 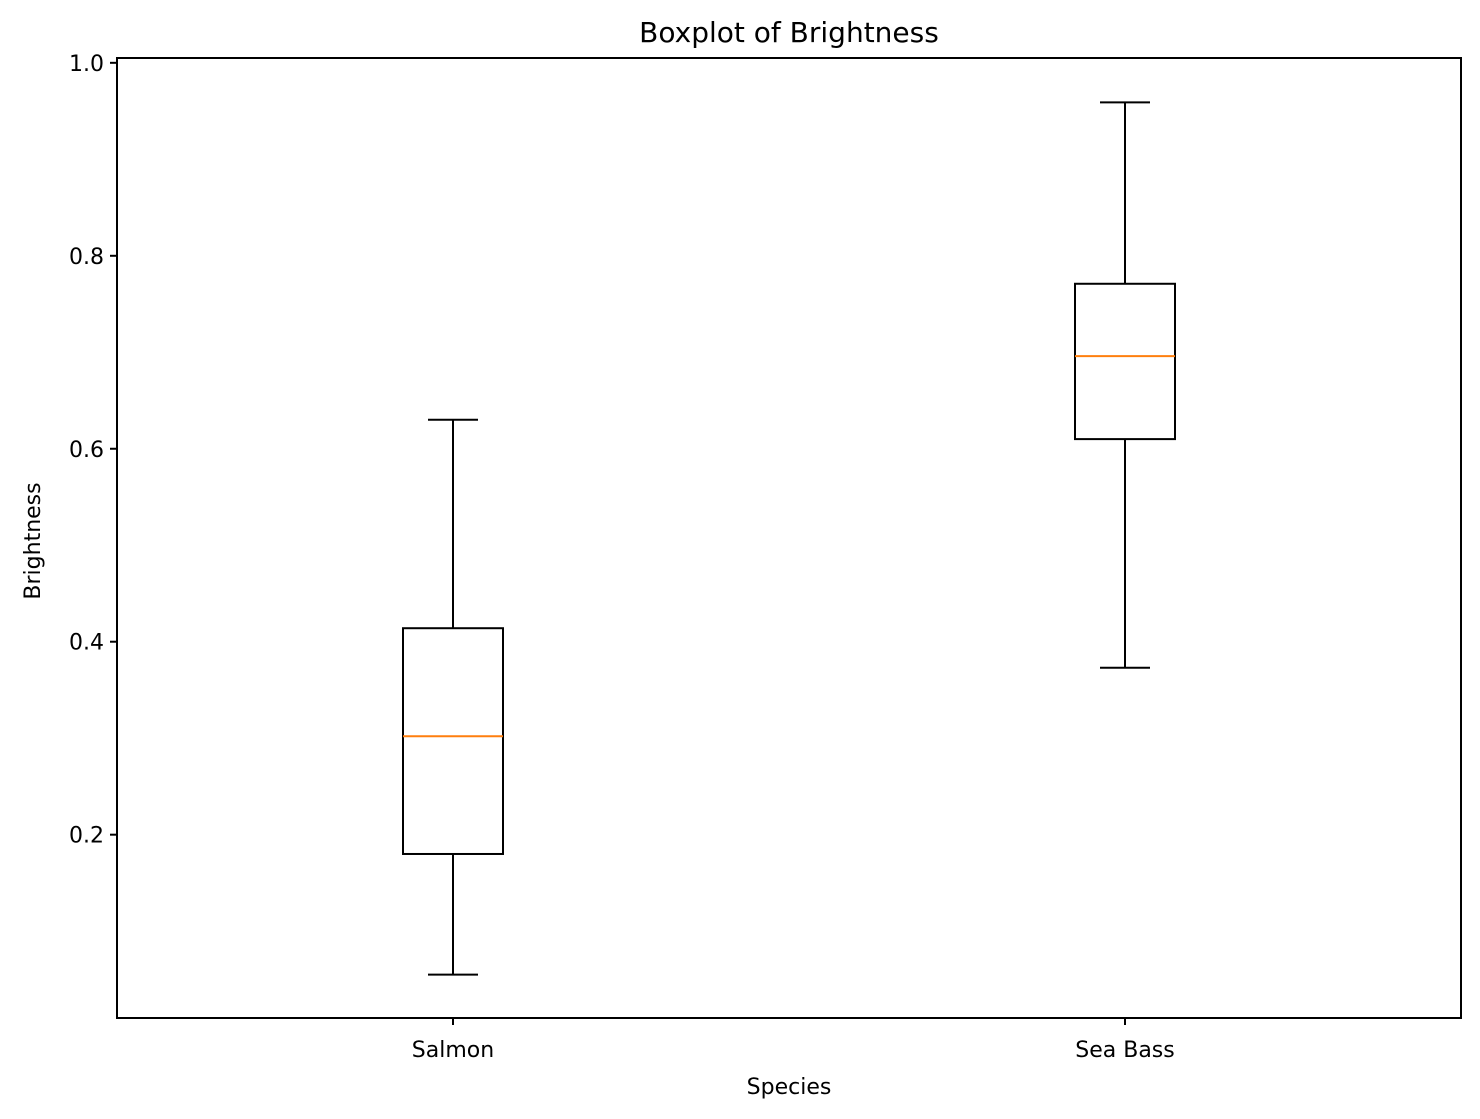 What do you see at coordinates (453, 1050) in the screenshot?
I see `x-tick-label: Salmon` at bounding box center [453, 1050].